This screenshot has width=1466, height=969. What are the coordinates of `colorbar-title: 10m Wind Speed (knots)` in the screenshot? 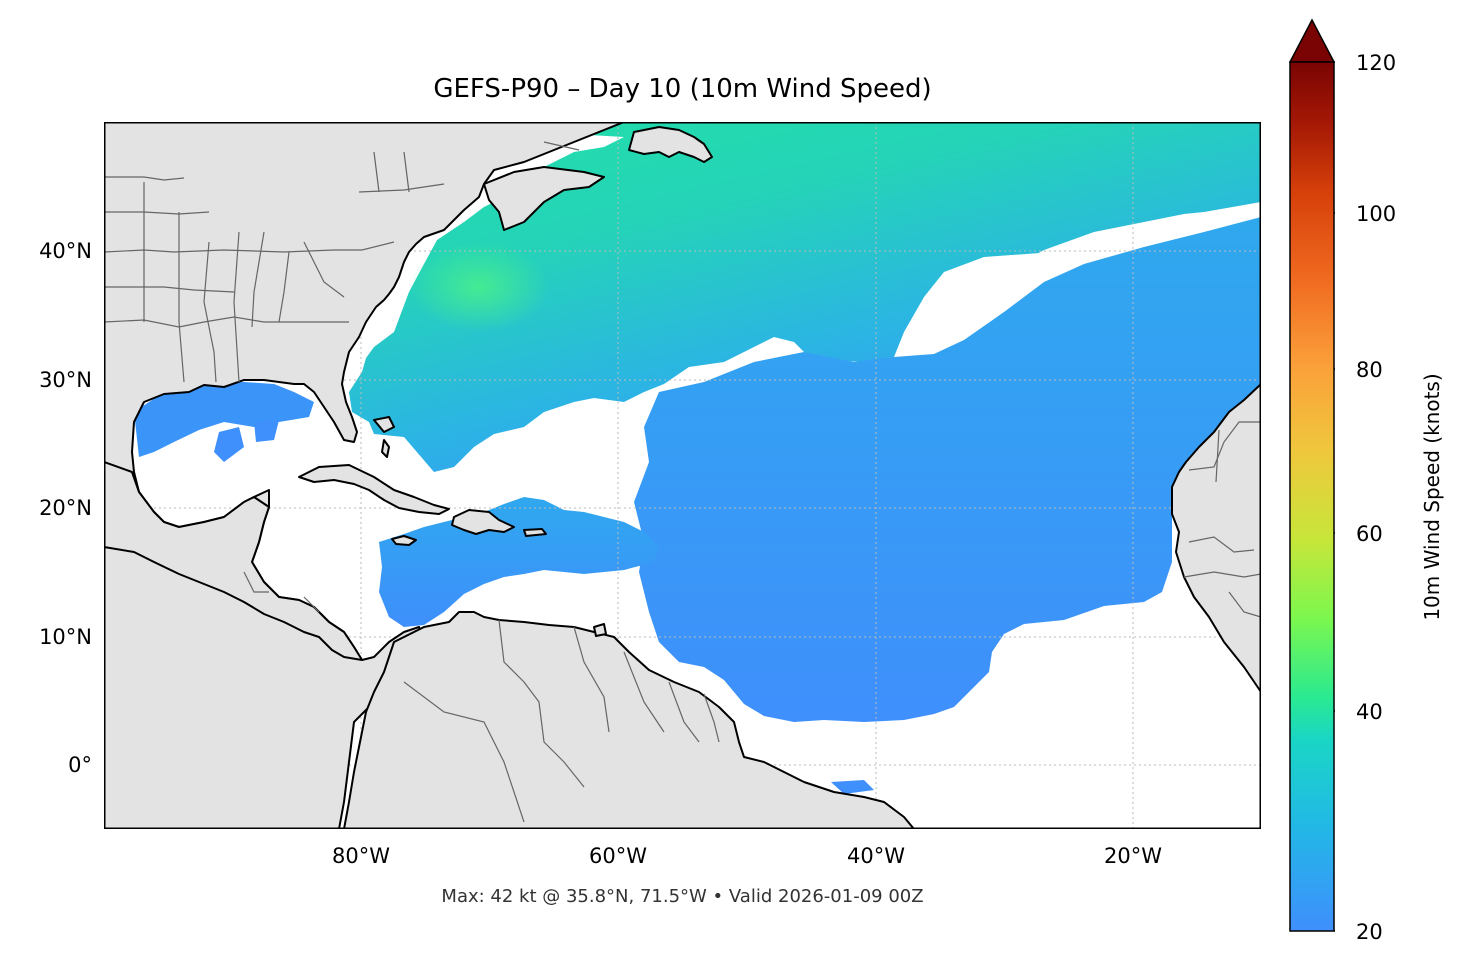 It's located at (1432, 497).